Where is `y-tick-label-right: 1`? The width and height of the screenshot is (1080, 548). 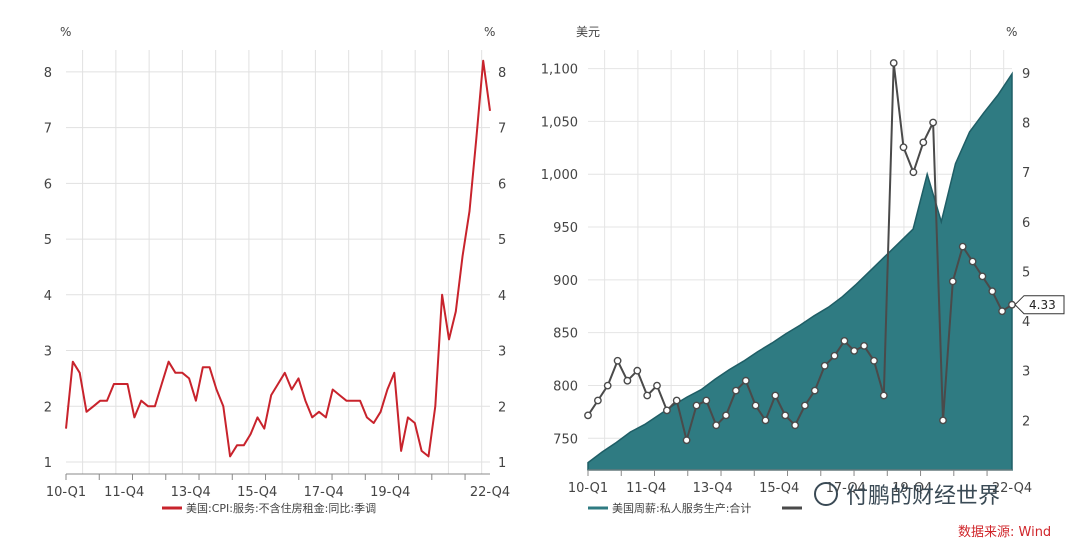 y-tick-label-right: 1 is located at coordinates (502, 463).